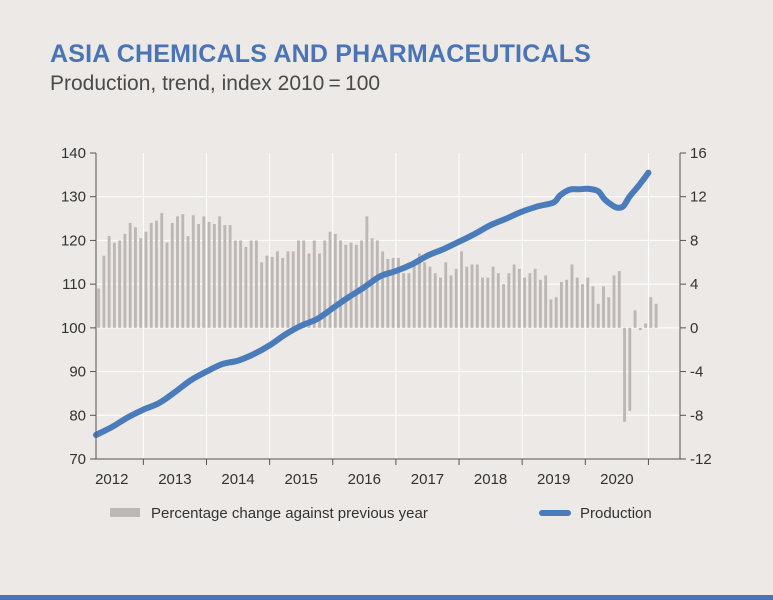 The image size is (773, 600). I want to click on year-label: 2013, so click(174, 479).